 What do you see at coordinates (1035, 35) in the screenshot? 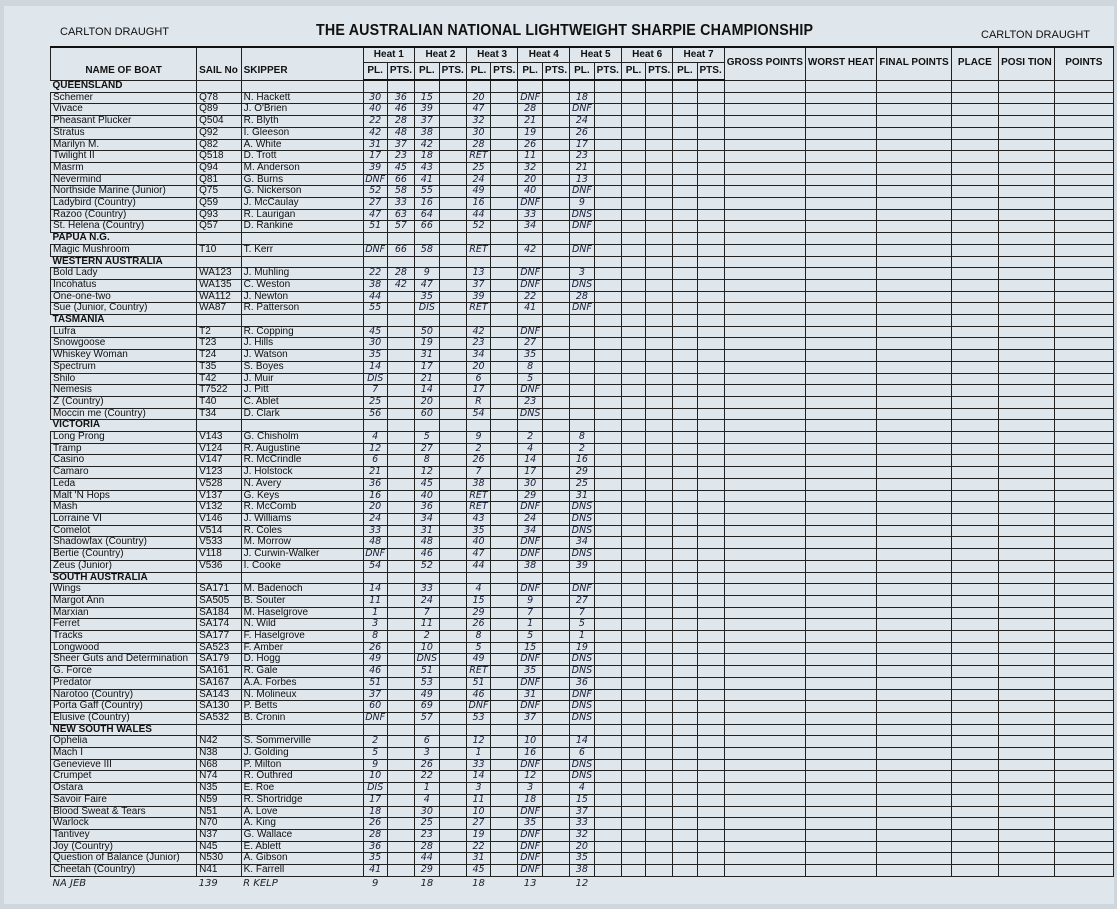
I see `brand-right: CARLTON DRAUGHT` at bounding box center [1035, 35].